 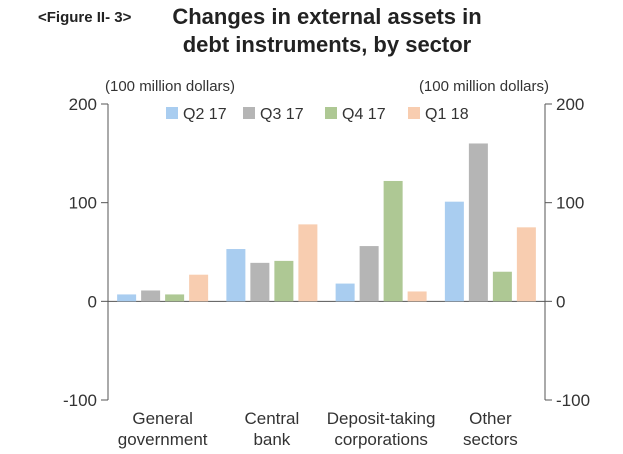 I want to click on left-tick-label: 200, so click(x=83, y=104).